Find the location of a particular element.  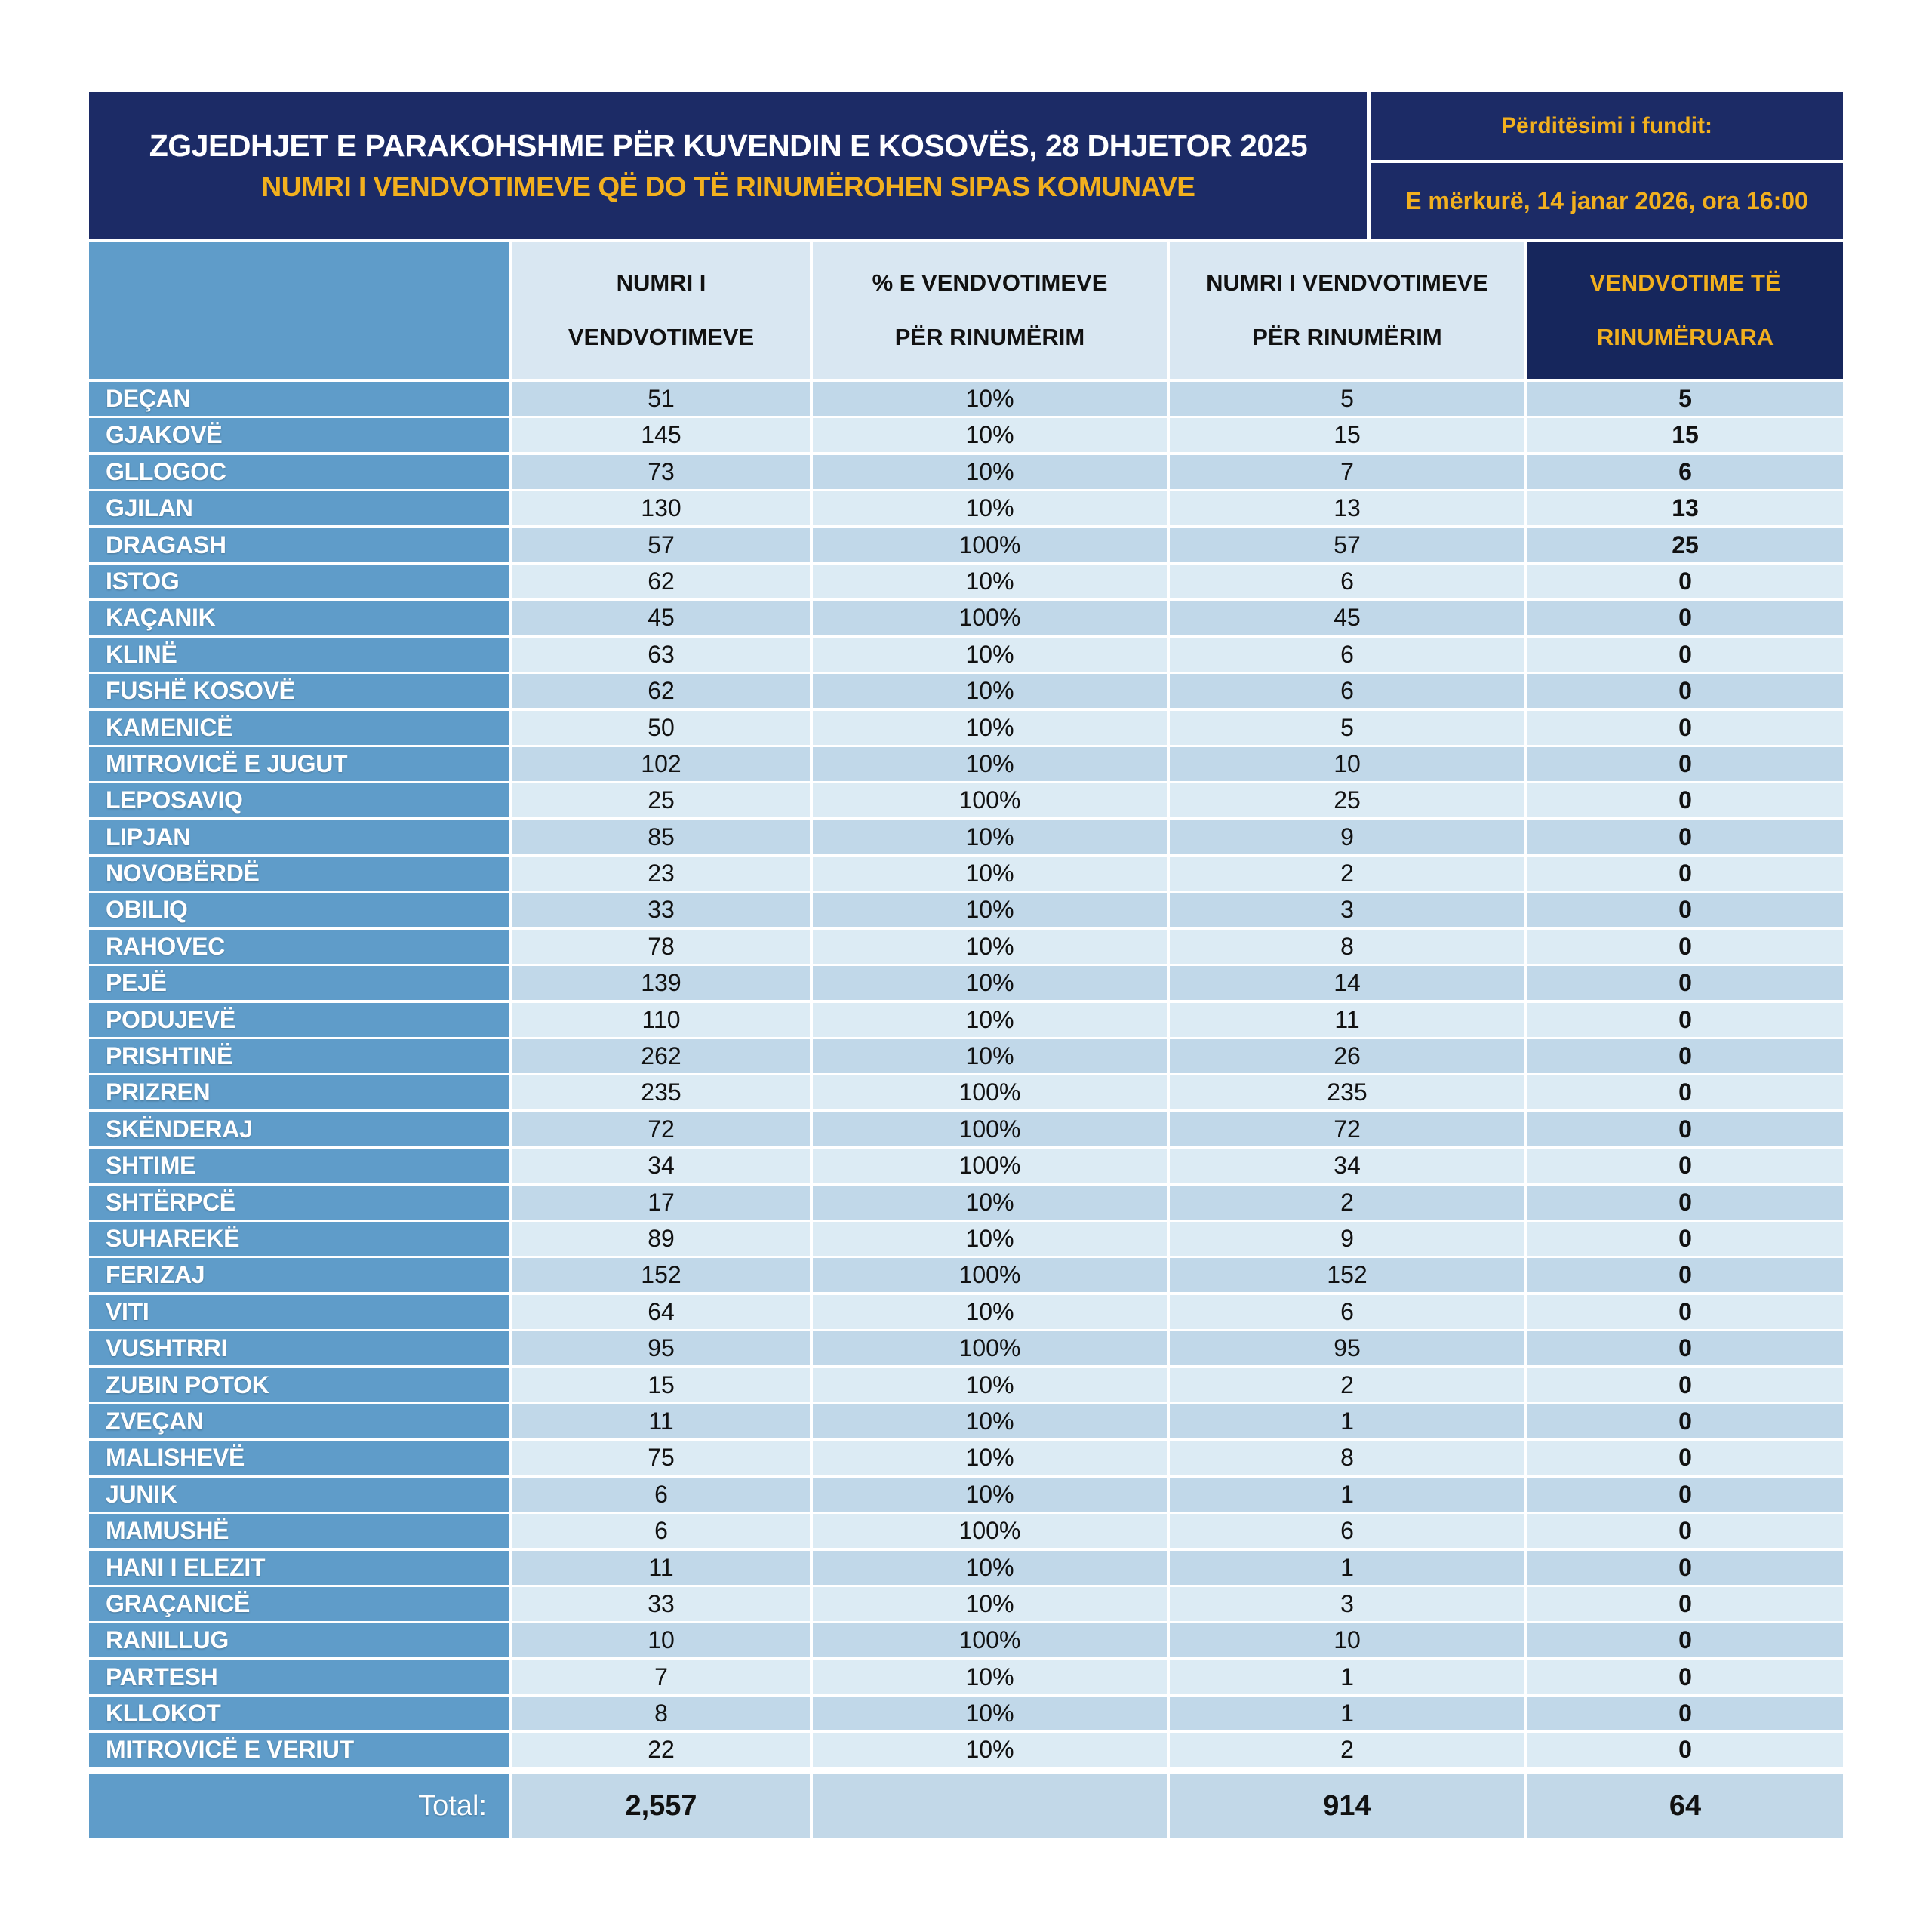

total-polling-stations-value: 51 is located at coordinates (661, 399).